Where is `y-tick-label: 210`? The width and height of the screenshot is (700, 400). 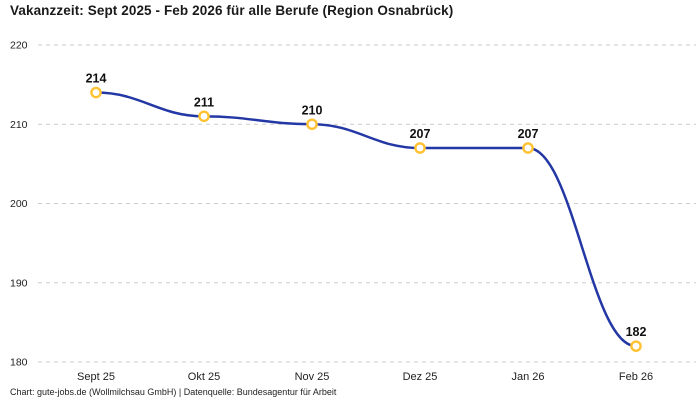 y-tick-label: 210 is located at coordinates (19, 125).